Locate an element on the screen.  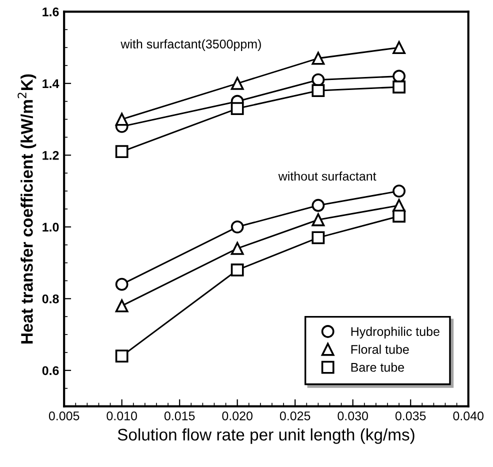
legend-label: Floral tube is located at coordinates (380, 349).